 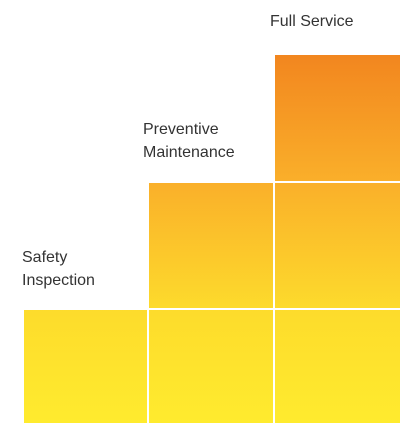 I want to click on tier-label: Maintenance, so click(x=189, y=152).